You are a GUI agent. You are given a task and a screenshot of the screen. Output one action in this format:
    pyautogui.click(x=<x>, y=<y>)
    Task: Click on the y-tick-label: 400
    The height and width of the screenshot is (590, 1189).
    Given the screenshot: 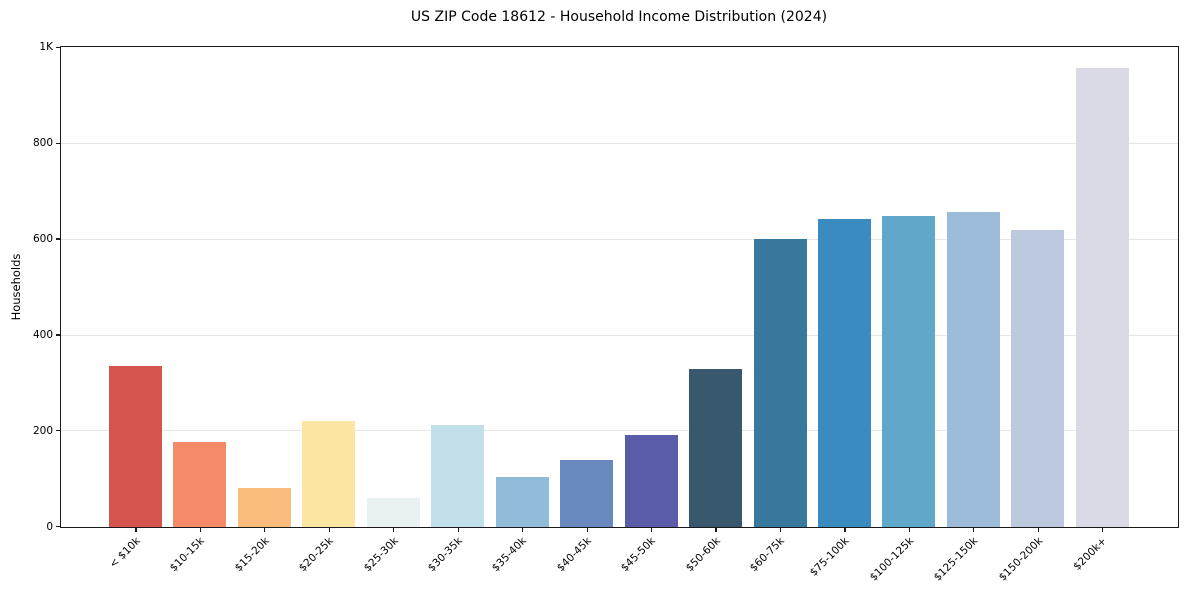 What is the action you would take?
    pyautogui.click(x=42, y=334)
    